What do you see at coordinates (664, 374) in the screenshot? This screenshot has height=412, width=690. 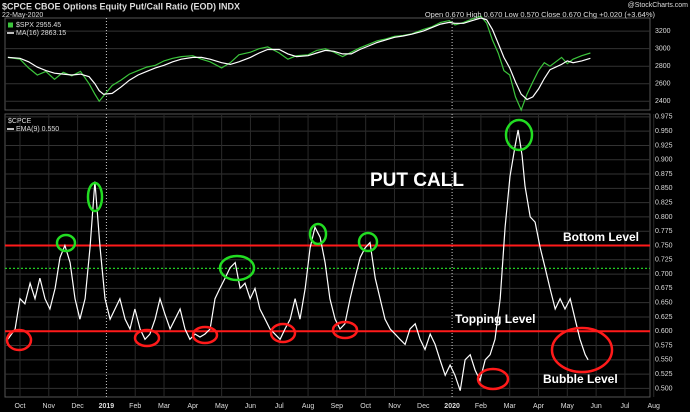 I see `y-tick-label: 0.525` at bounding box center [664, 374].